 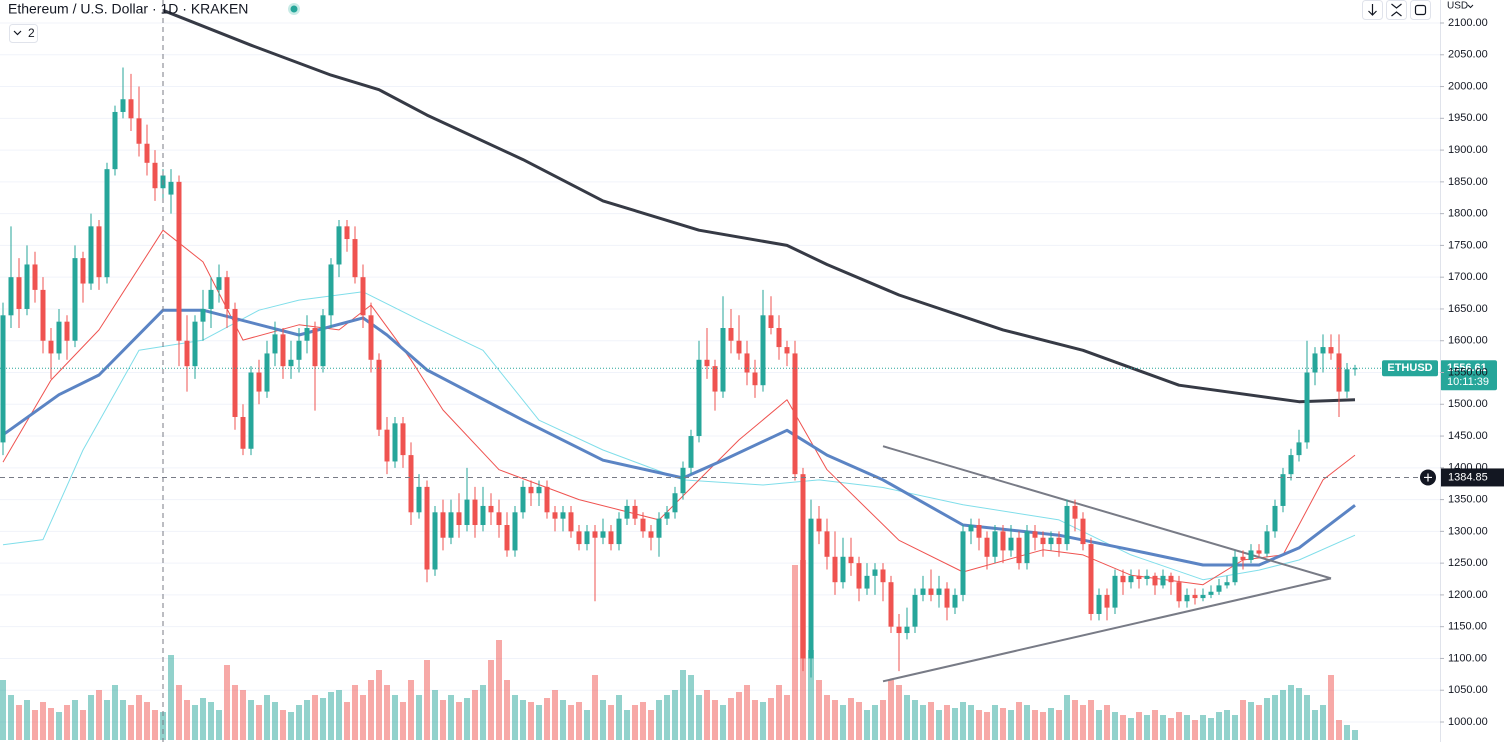 What do you see at coordinates (1467, 368) in the screenshot?
I see `last-price-label: 1556.61` at bounding box center [1467, 368].